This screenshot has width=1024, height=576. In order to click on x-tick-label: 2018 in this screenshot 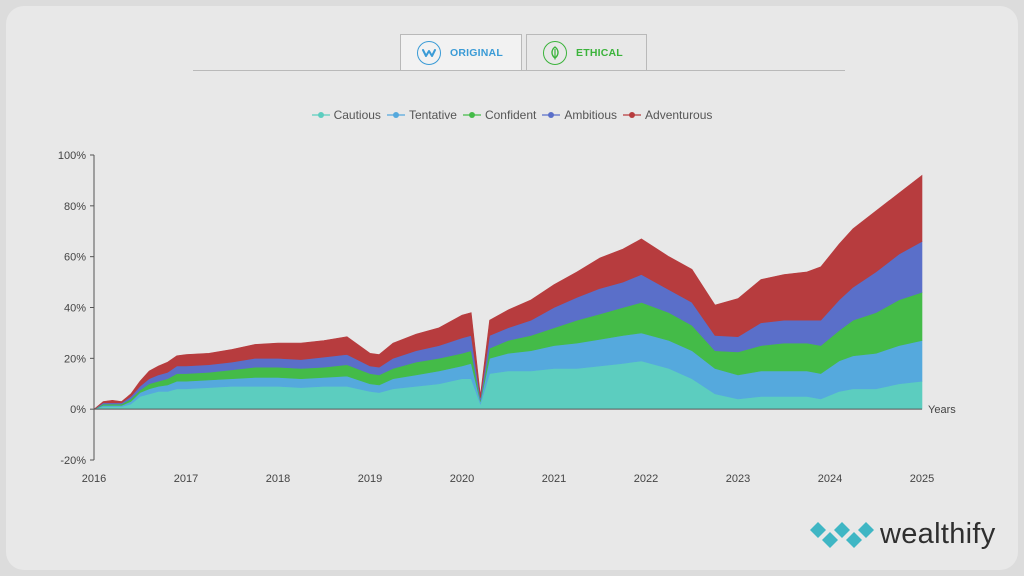, I will do `click(278, 479)`.